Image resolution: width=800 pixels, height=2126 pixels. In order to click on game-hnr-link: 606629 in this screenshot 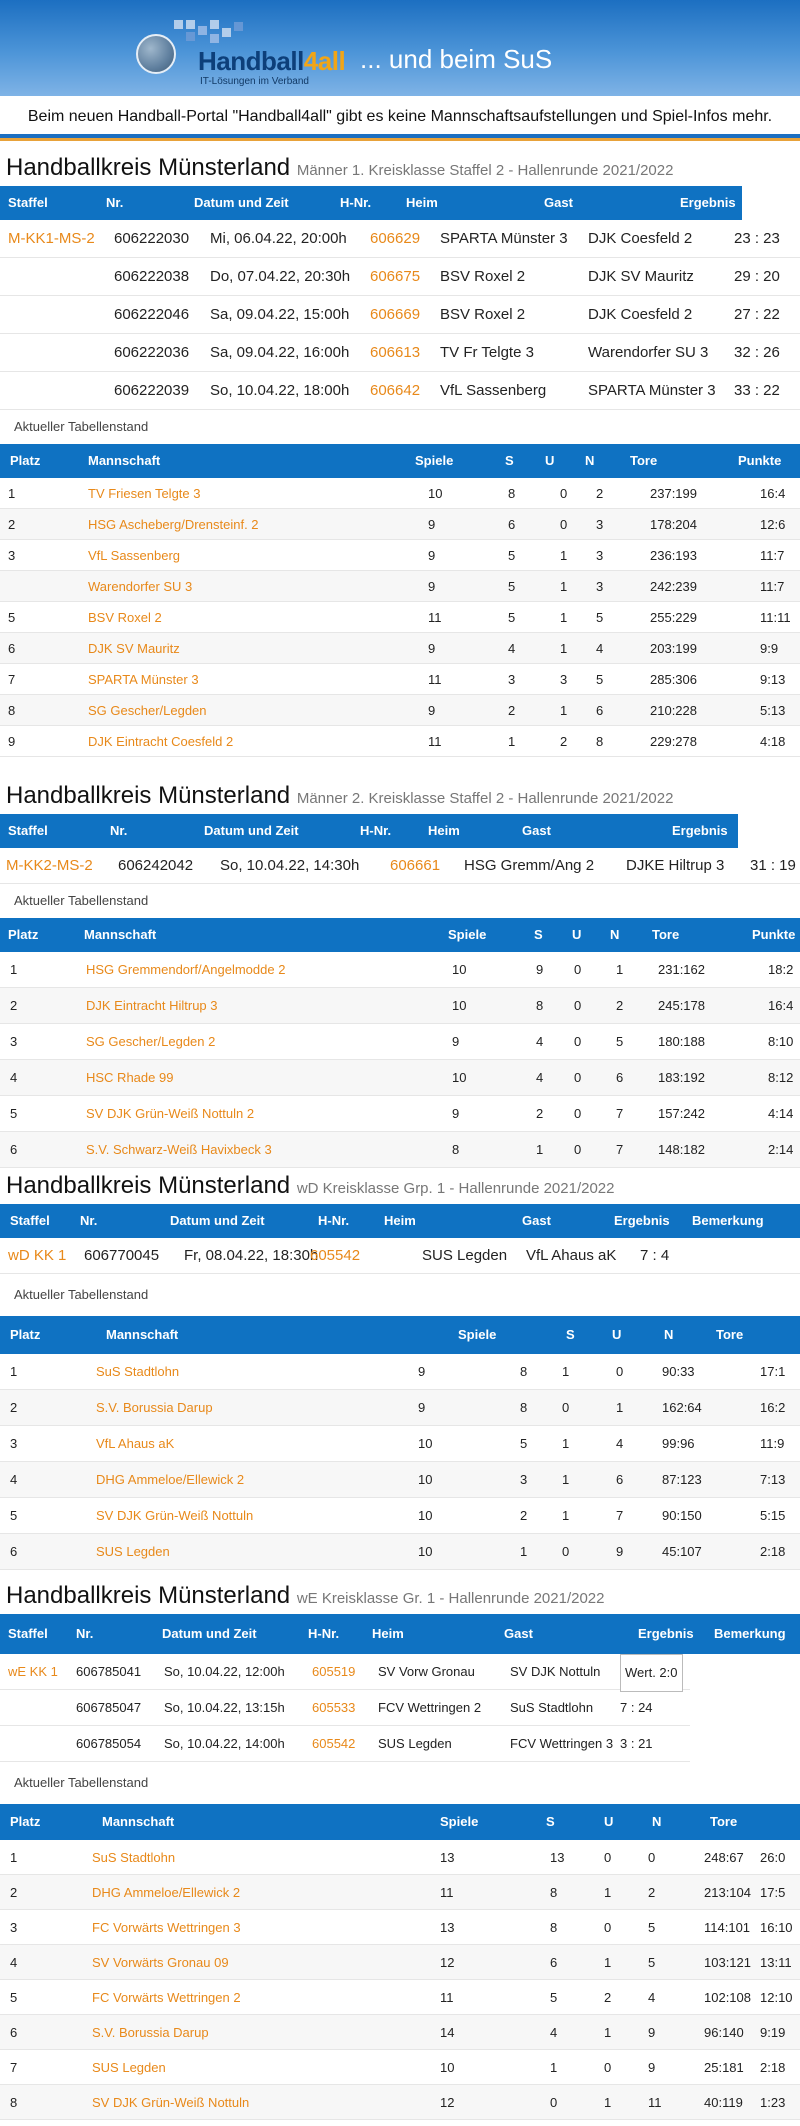, I will do `click(395, 238)`.